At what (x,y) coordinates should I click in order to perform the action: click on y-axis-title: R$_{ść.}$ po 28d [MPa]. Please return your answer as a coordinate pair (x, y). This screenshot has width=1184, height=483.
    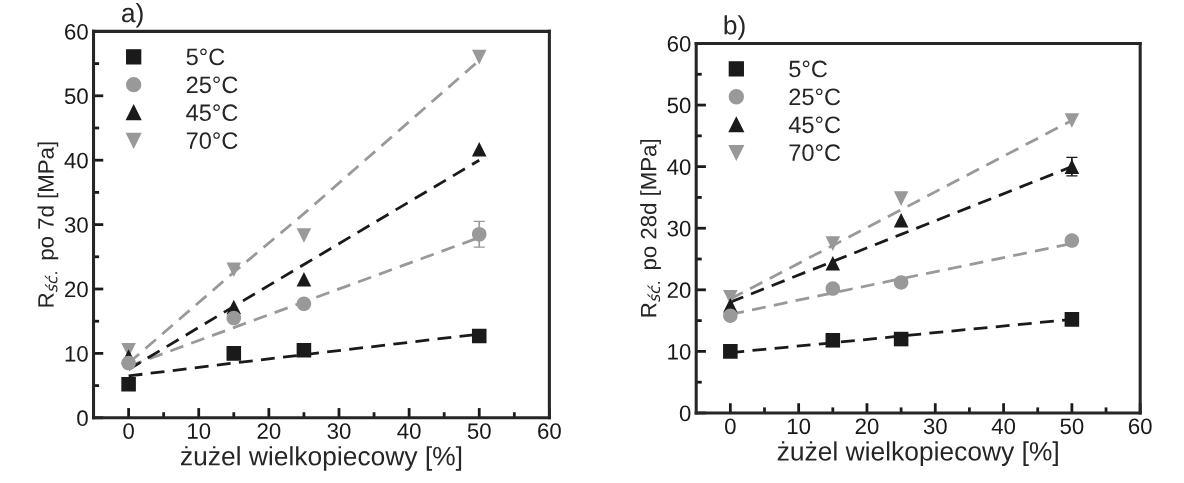
    Looking at the image, I should click on (650, 228).